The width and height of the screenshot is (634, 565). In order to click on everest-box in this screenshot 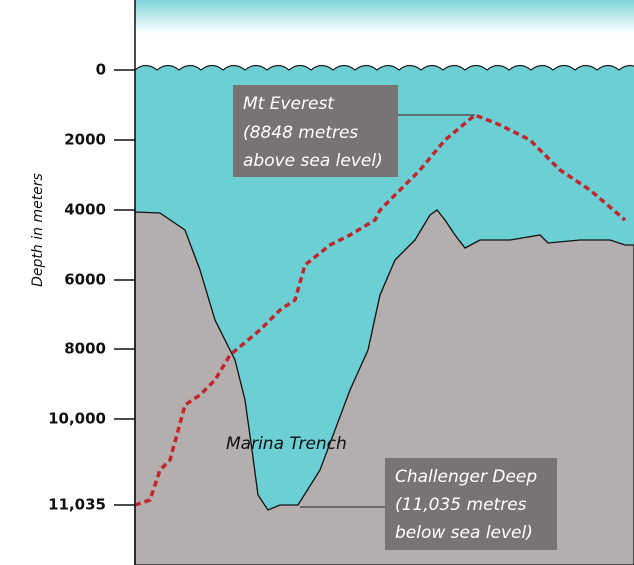, I will do `click(315, 131)`.